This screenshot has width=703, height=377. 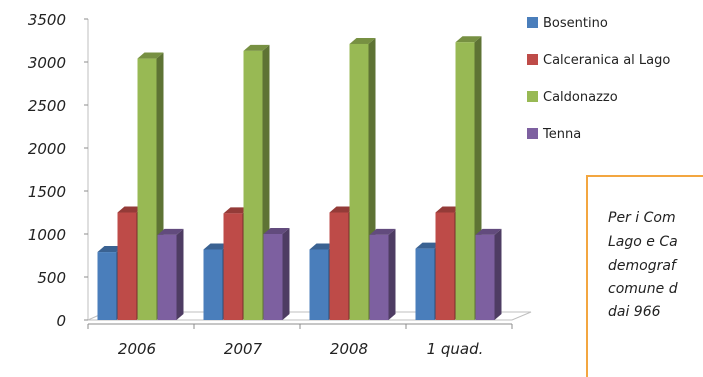 What do you see at coordinates (606, 60) in the screenshot?
I see `legend-label: Calceranica al Lago` at bounding box center [606, 60].